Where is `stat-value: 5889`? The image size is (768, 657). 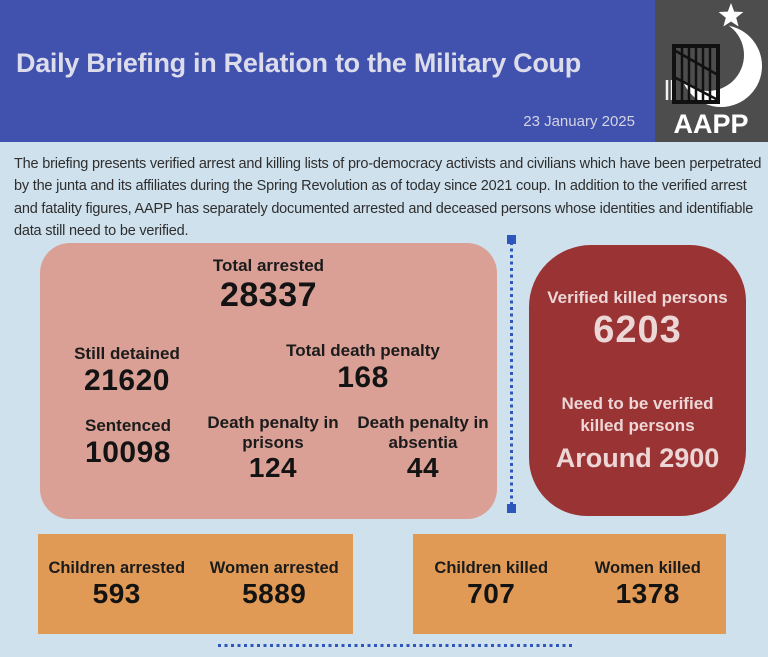 stat-value: 5889 is located at coordinates (274, 593).